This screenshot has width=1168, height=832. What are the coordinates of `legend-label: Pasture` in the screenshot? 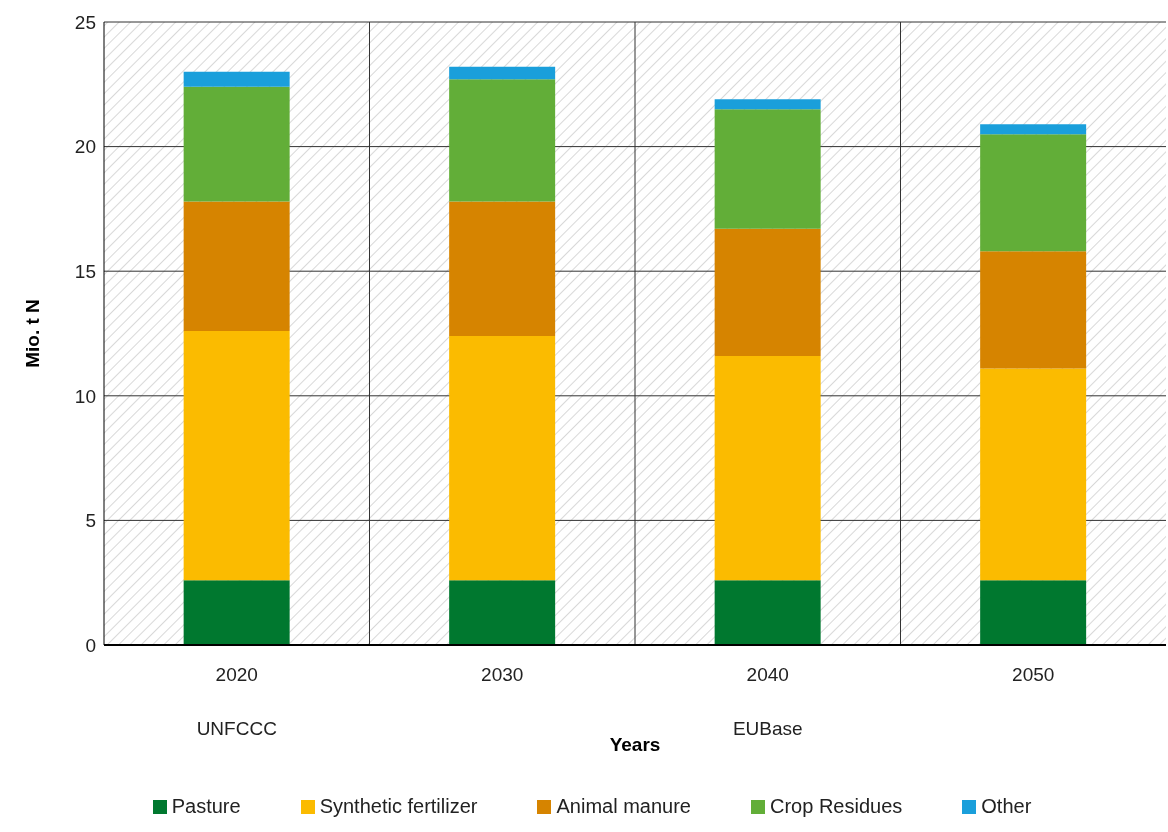 It's located at (205, 806).